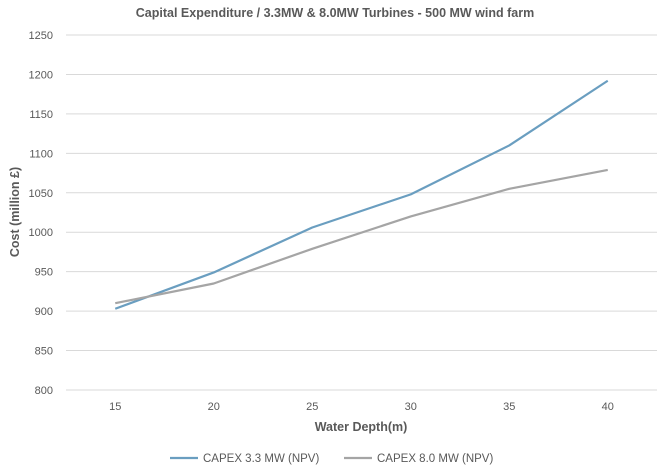  Describe the element at coordinates (44, 273) in the screenshot. I see `y-tick-label: 950` at that location.